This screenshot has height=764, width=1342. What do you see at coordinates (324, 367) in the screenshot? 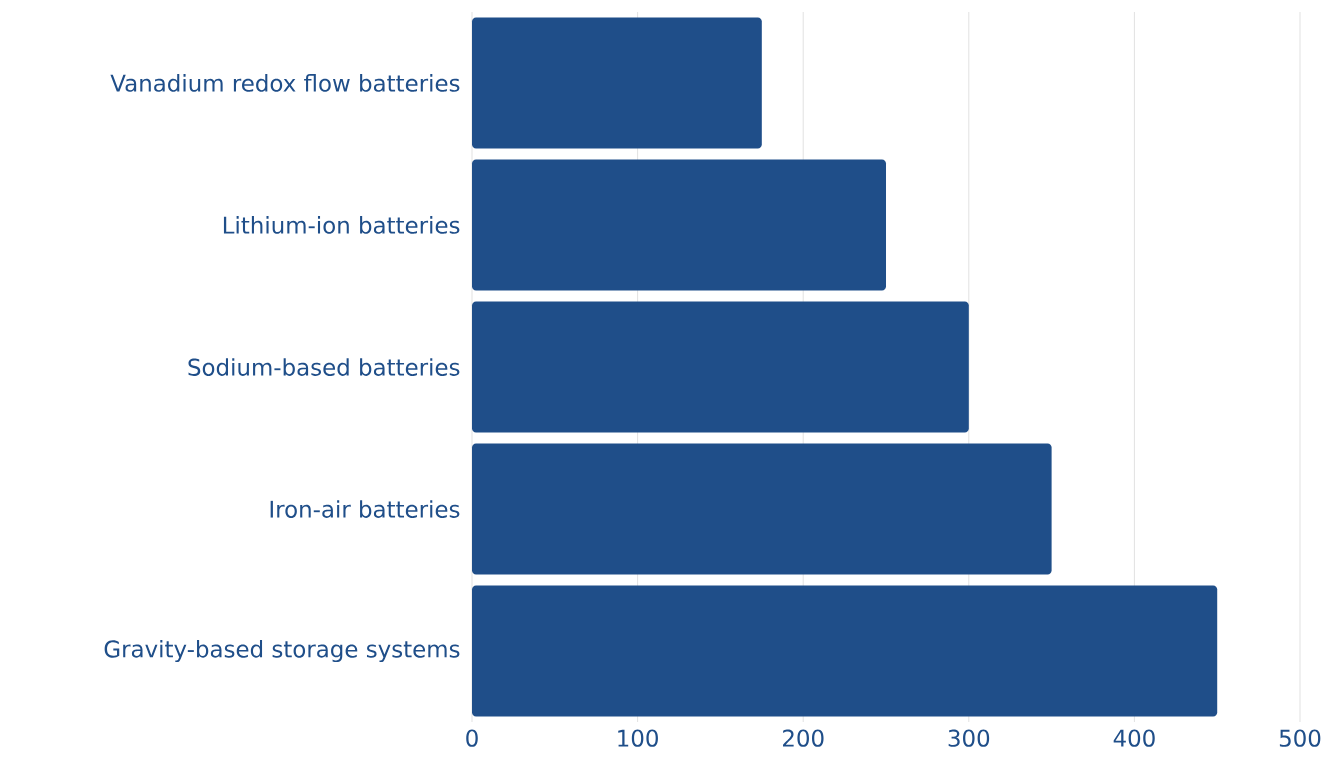
I see `y-tick-label: Sodium-based batteries` at bounding box center [324, 367].